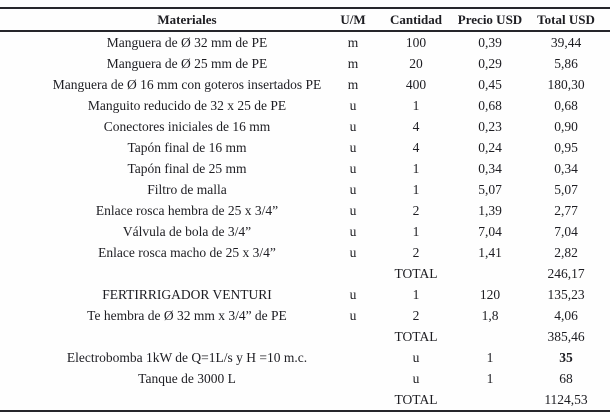  I want to click on column-header-um: U/M, so click(353, 19).